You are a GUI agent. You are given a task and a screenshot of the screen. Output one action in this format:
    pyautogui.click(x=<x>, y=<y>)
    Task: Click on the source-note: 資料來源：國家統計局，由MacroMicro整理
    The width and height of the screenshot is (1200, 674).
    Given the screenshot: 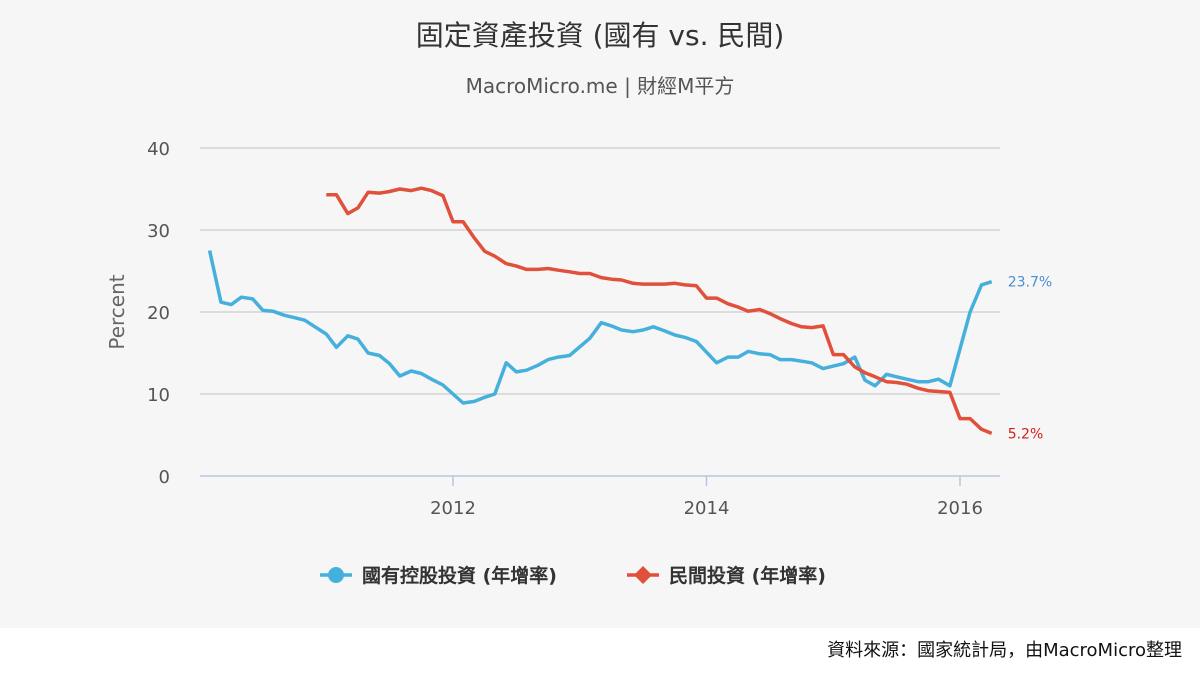 What is the action you would take?
    pyautogui.click(x=1004, y=650)
    